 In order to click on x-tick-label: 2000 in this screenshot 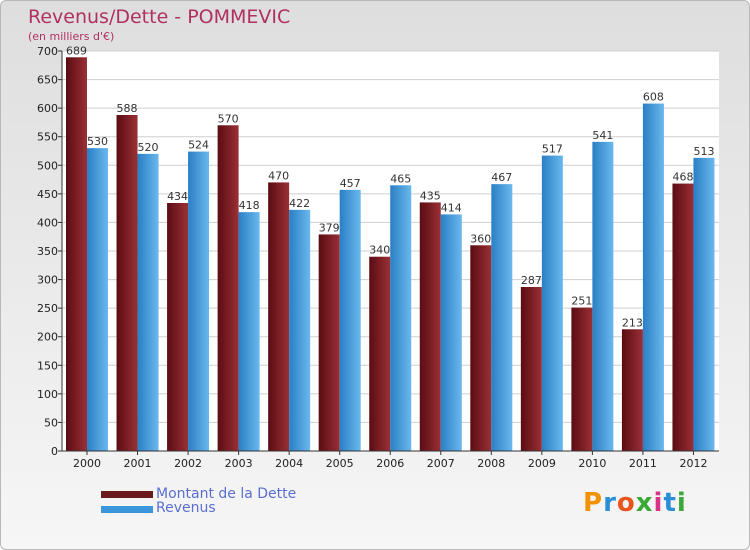, I will do `click(87, 463)`.